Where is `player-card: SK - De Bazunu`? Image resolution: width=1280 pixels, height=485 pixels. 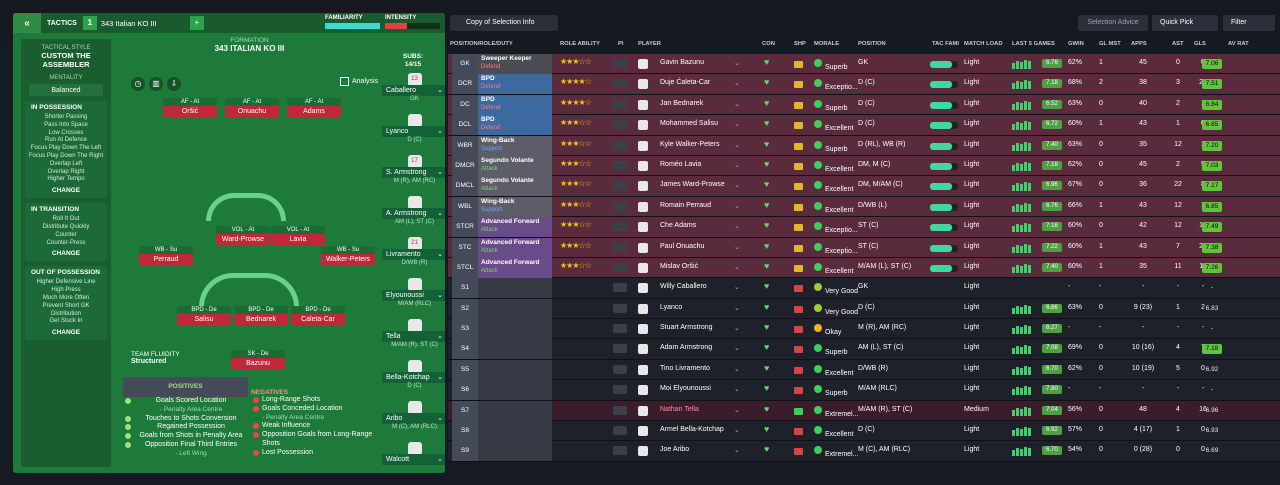 player-card: SK - De Bazunu is located at coordinates (258, 359).